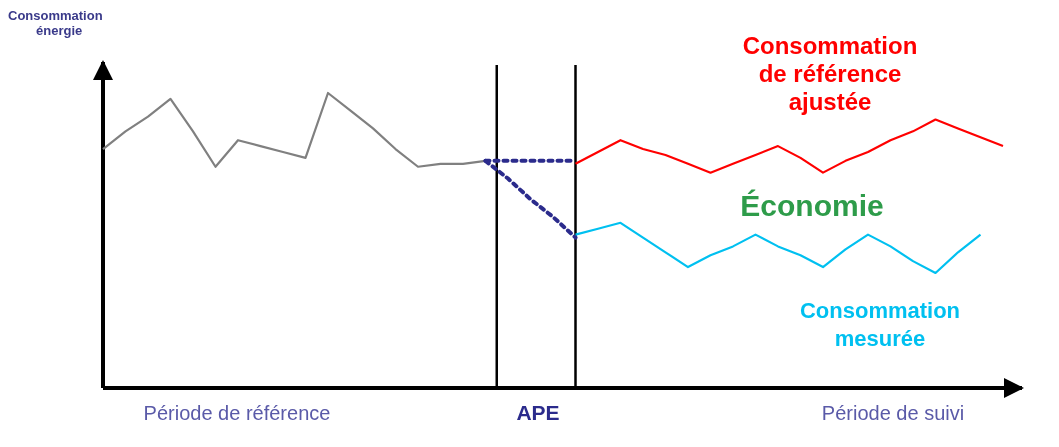  Describe the element at coordinates (880, 324) in the screenshot. I see `series-label: Consommation mesurée` at that location.